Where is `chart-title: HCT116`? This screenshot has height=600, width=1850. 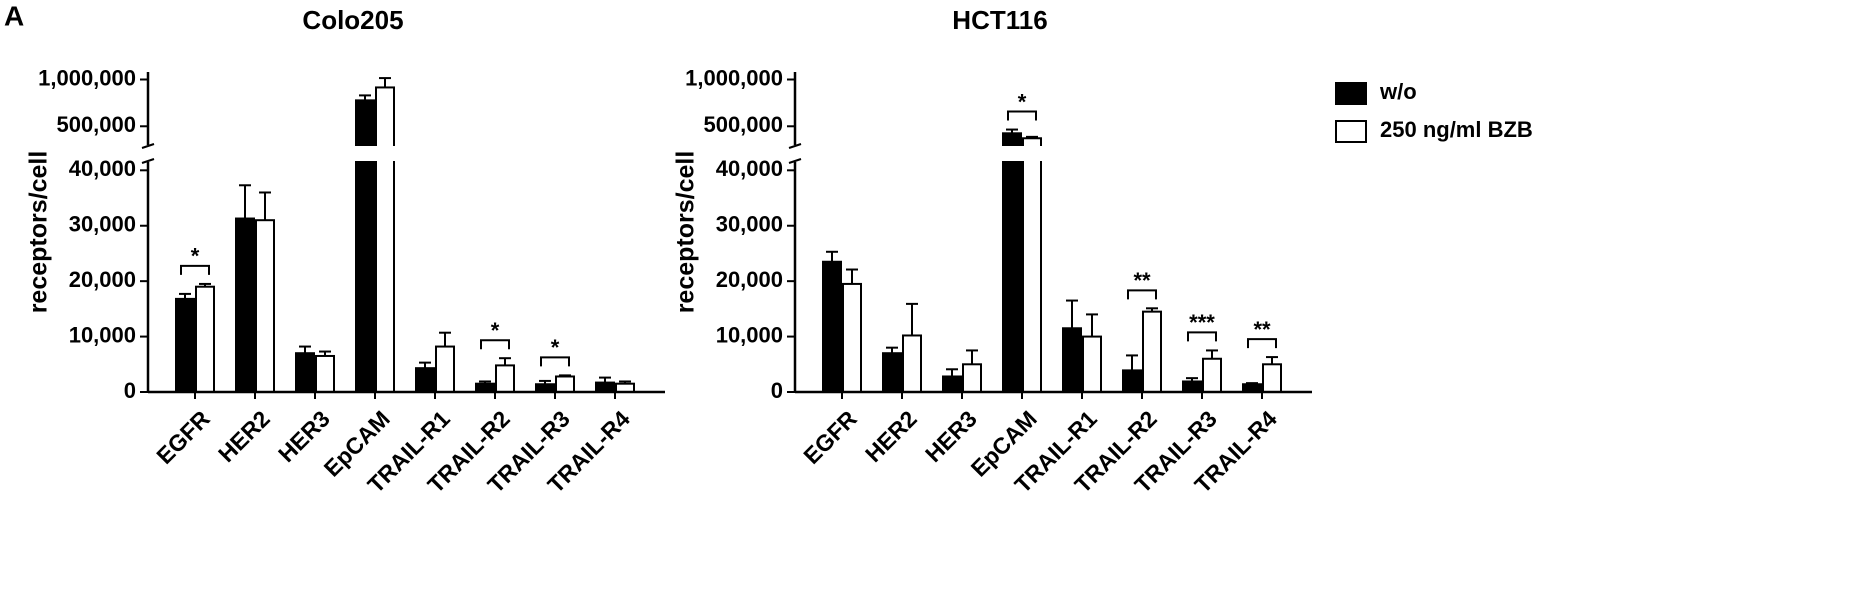
chart-title: HCT116 is located at coordinates (999, 20).